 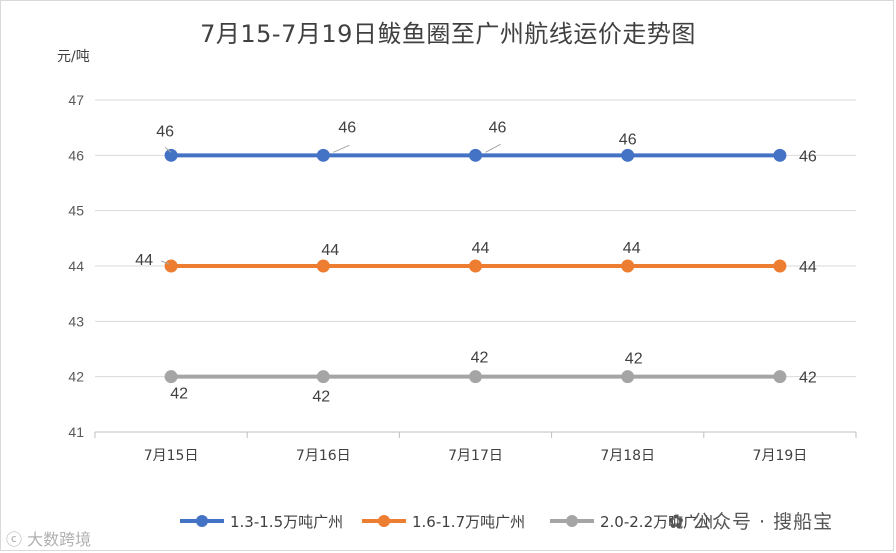 I want to click on x-tick-label: 7月18日, so click(x=627, y=456).